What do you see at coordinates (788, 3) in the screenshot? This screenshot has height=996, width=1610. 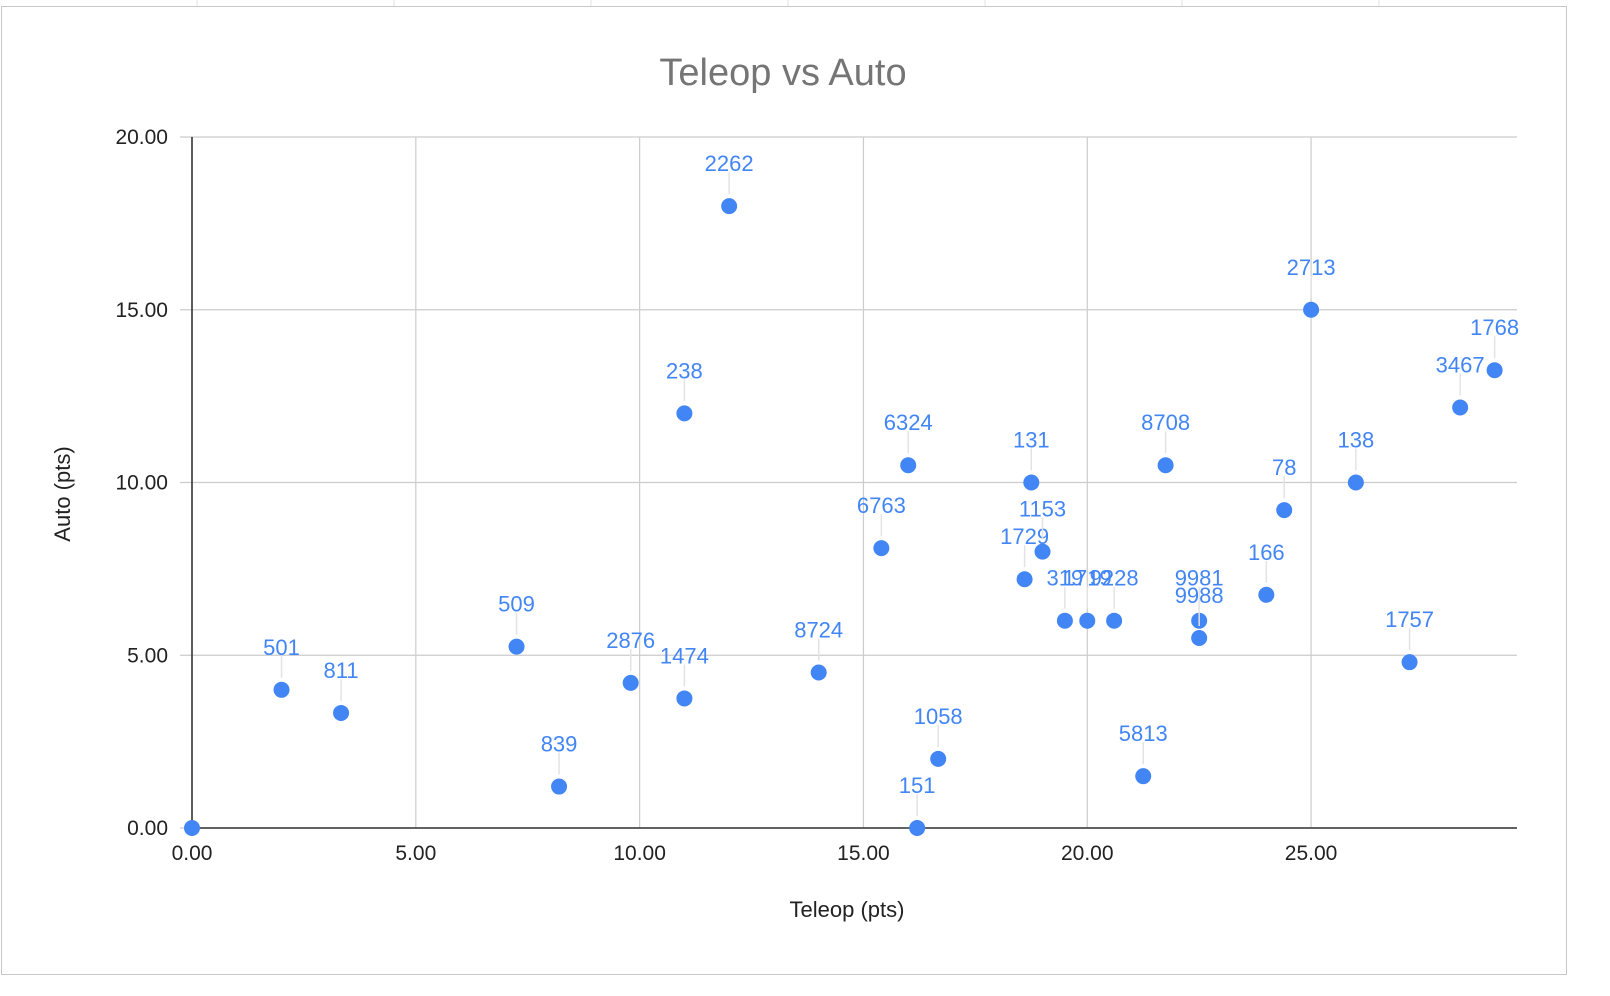 I see `sheet-column-lines` at bounding box center [788, 3].